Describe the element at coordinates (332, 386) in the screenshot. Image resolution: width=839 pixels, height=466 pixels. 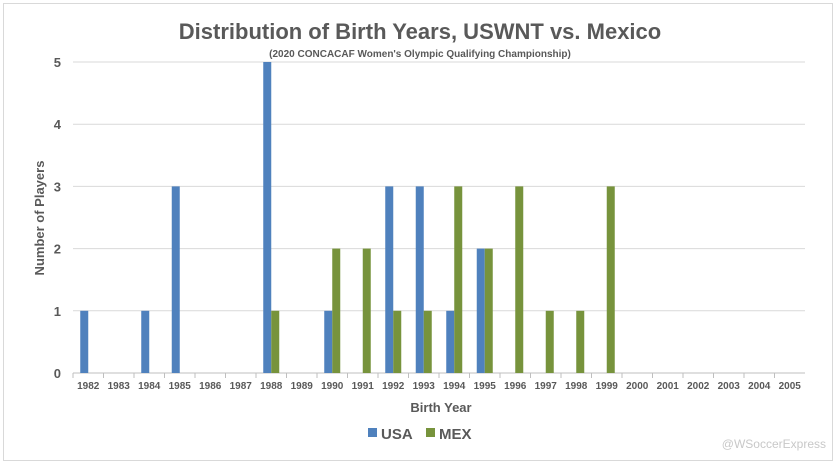
I see `x-tick-label: 1990` at that location.